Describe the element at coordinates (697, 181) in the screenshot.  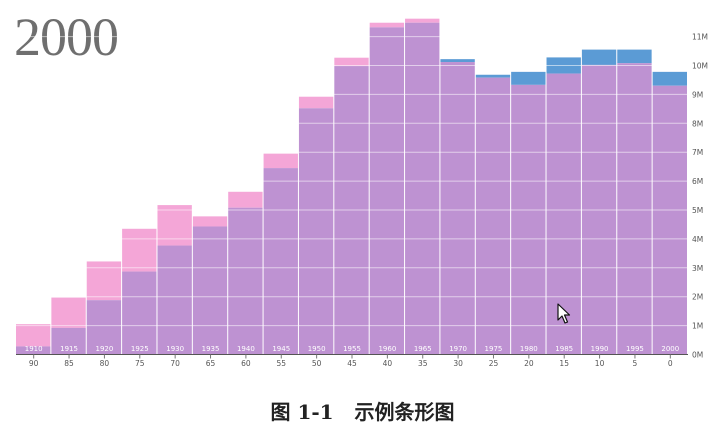
I see `y-tick-label: 6M` at that location.